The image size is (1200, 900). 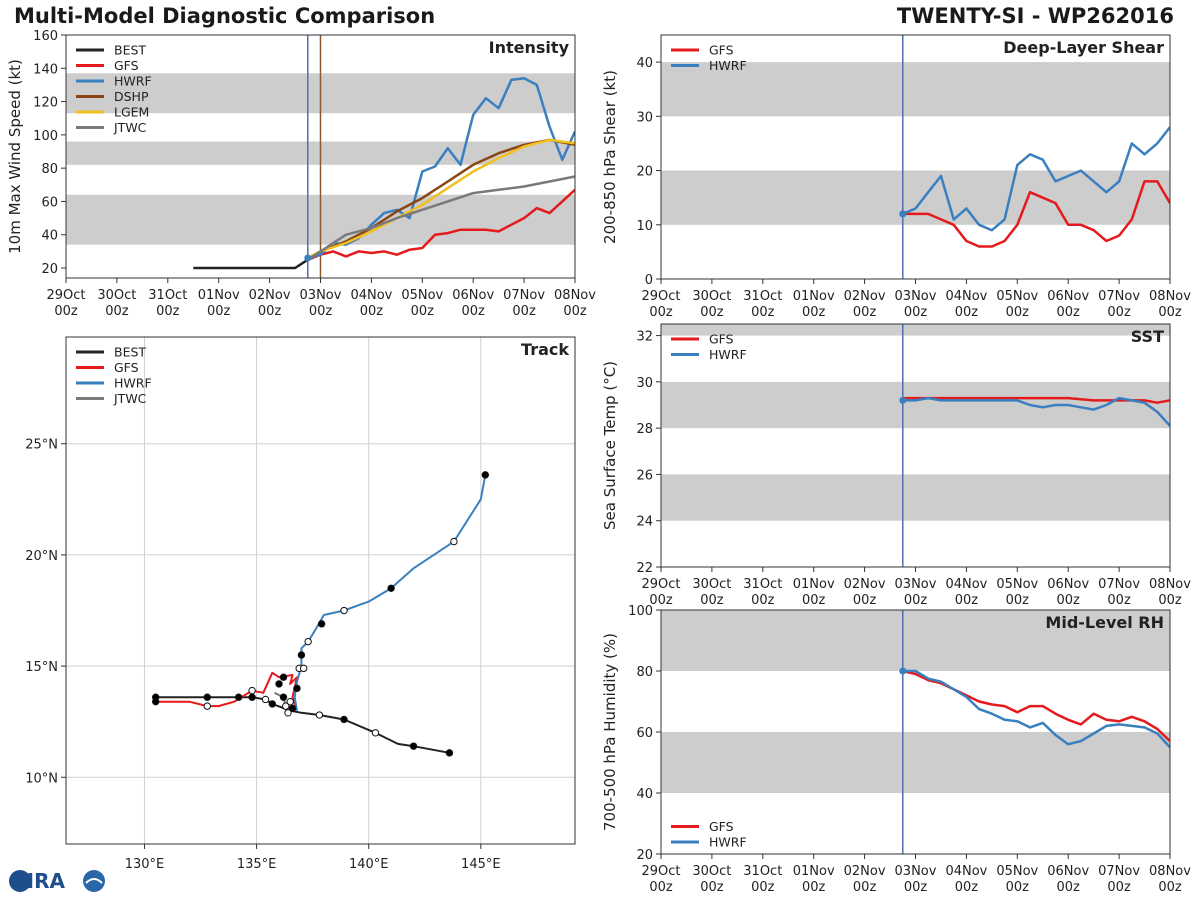 What do you see at coordinates (49, 169) in the screenshot?
I see `y-tick-label: 80` at bounding box center [49, 169].